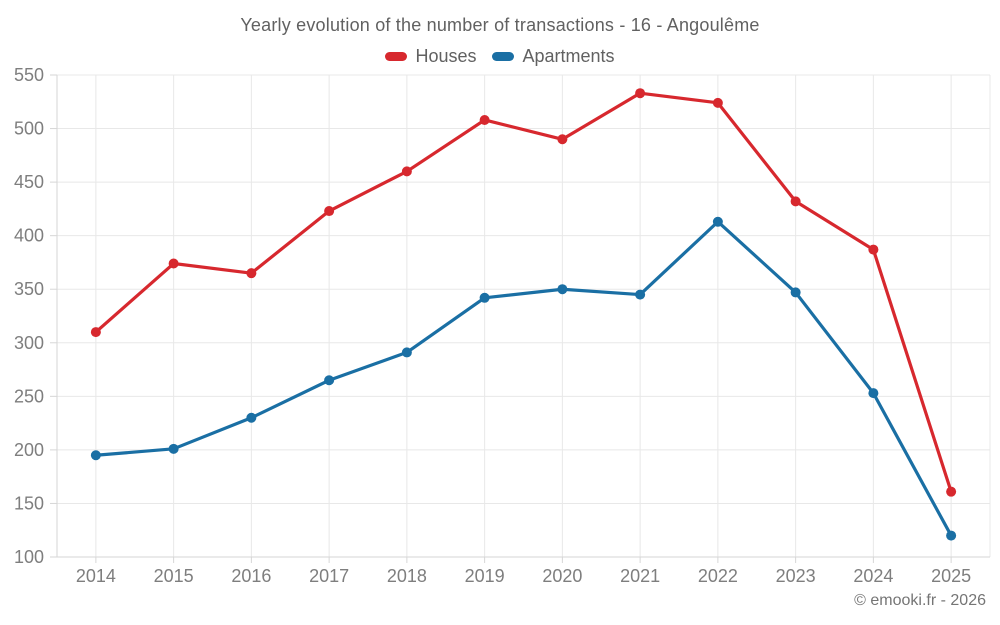 This screenshot has width=1000, height=625. Describe the element at coordinates (29, 557) in the screenshot. I see `y-axis-label: 100` at that location.